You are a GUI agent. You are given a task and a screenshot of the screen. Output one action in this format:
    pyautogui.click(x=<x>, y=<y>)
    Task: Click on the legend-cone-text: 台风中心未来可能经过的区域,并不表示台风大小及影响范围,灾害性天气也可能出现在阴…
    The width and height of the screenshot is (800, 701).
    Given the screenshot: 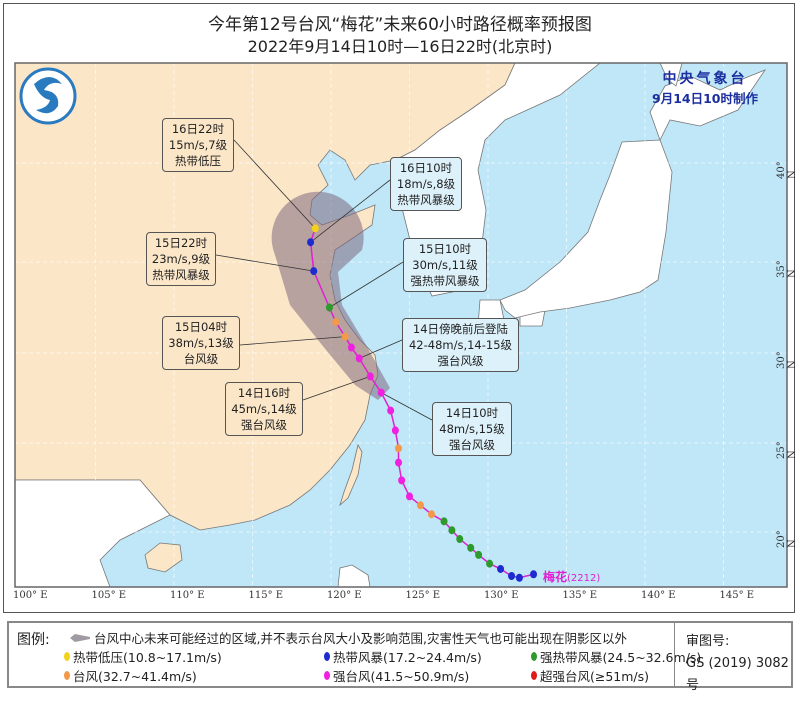 What is the action you would take?
    pyautogui.click(x=360, y=638)
    